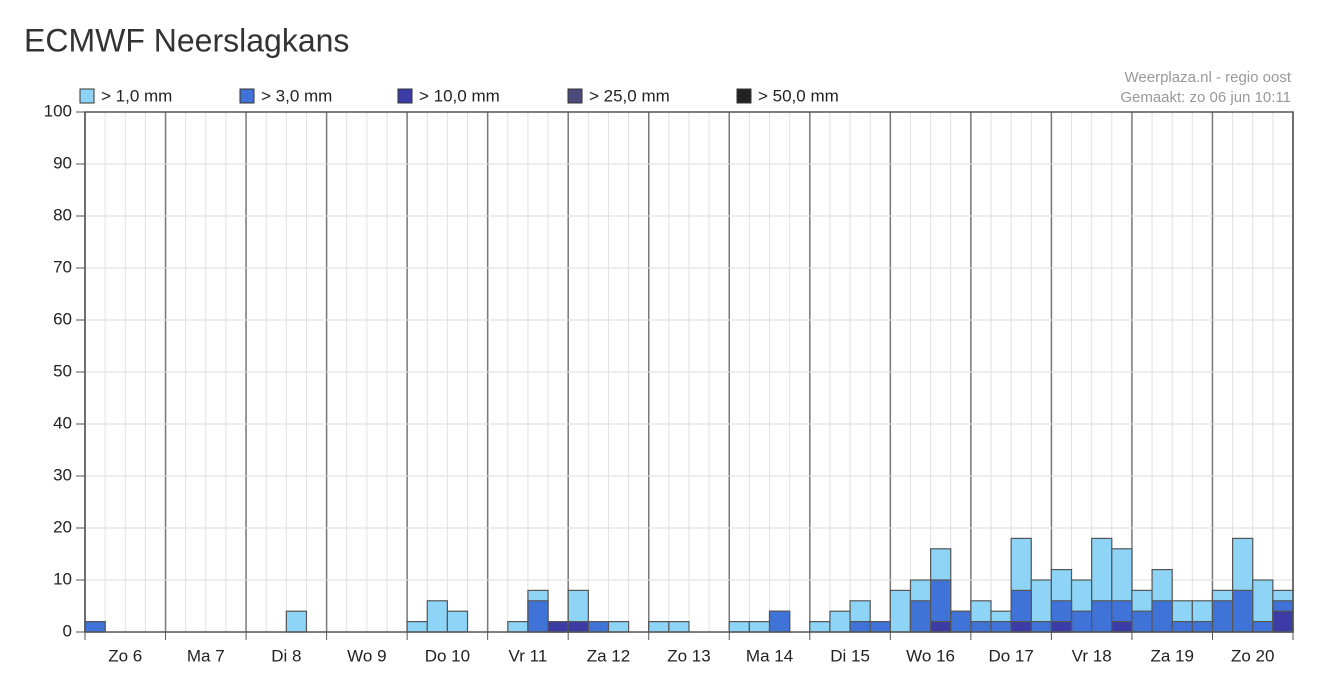 Image resolution: width=1330 pixels, height=696 pixels. I want to click on chart-title: ECMWF Neerslagkans, so click(186, 40).